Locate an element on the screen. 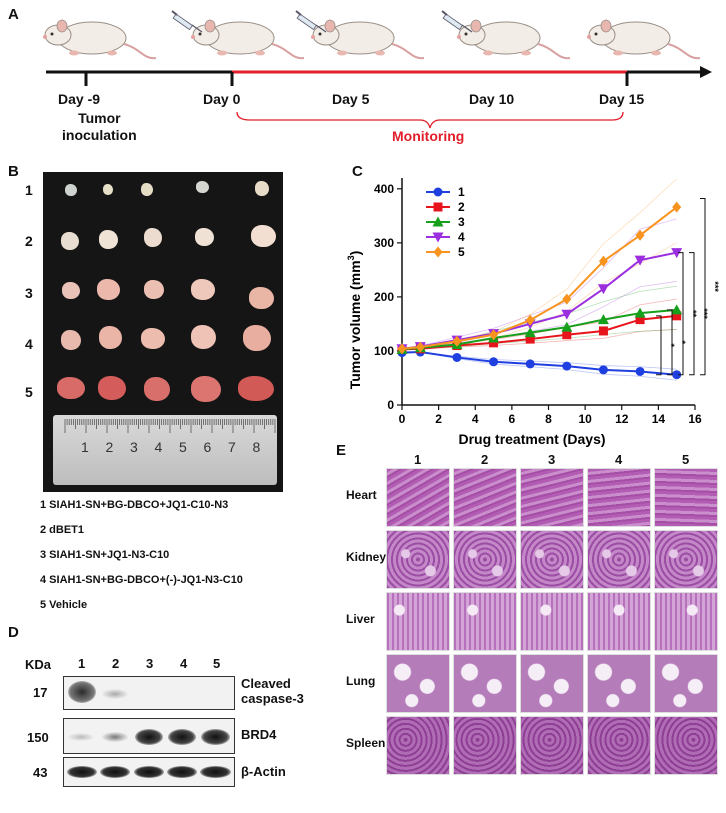 The width and height of the screenshot is (726, 813). individual-trace is located at coordinates (539, 317).